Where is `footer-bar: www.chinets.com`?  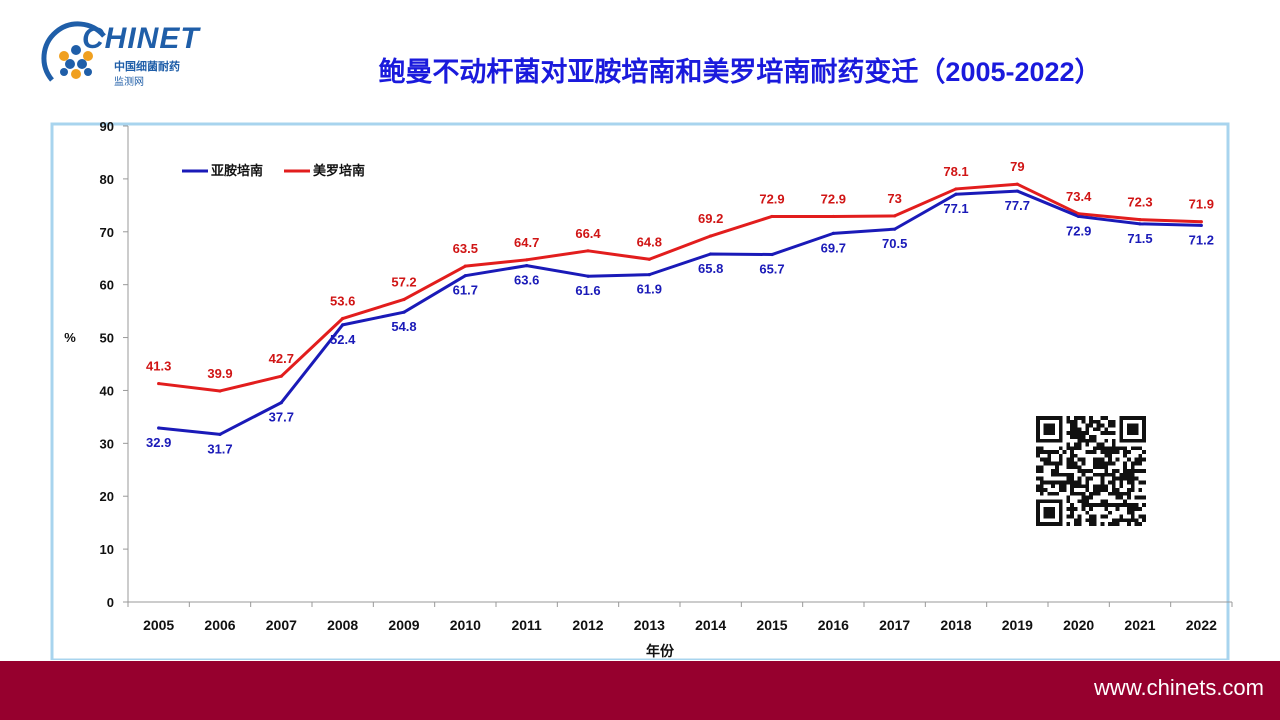
footer-bar: www.chinets.com is located at coordinates (640, 690).